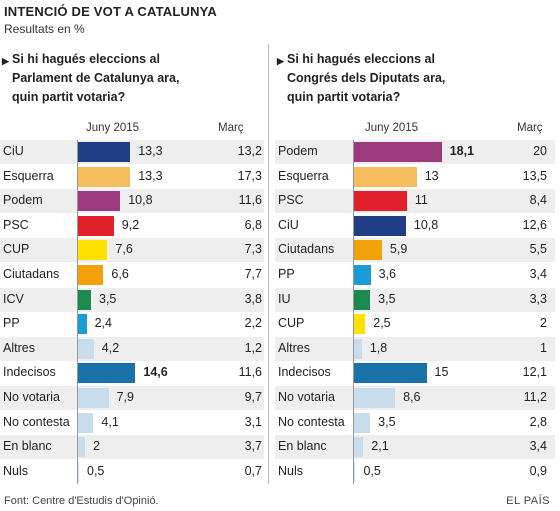  What do you see at coordinates (85, 422) in the screenshot?
I see `bar-no-contesta` at bounding box center [85, 422].